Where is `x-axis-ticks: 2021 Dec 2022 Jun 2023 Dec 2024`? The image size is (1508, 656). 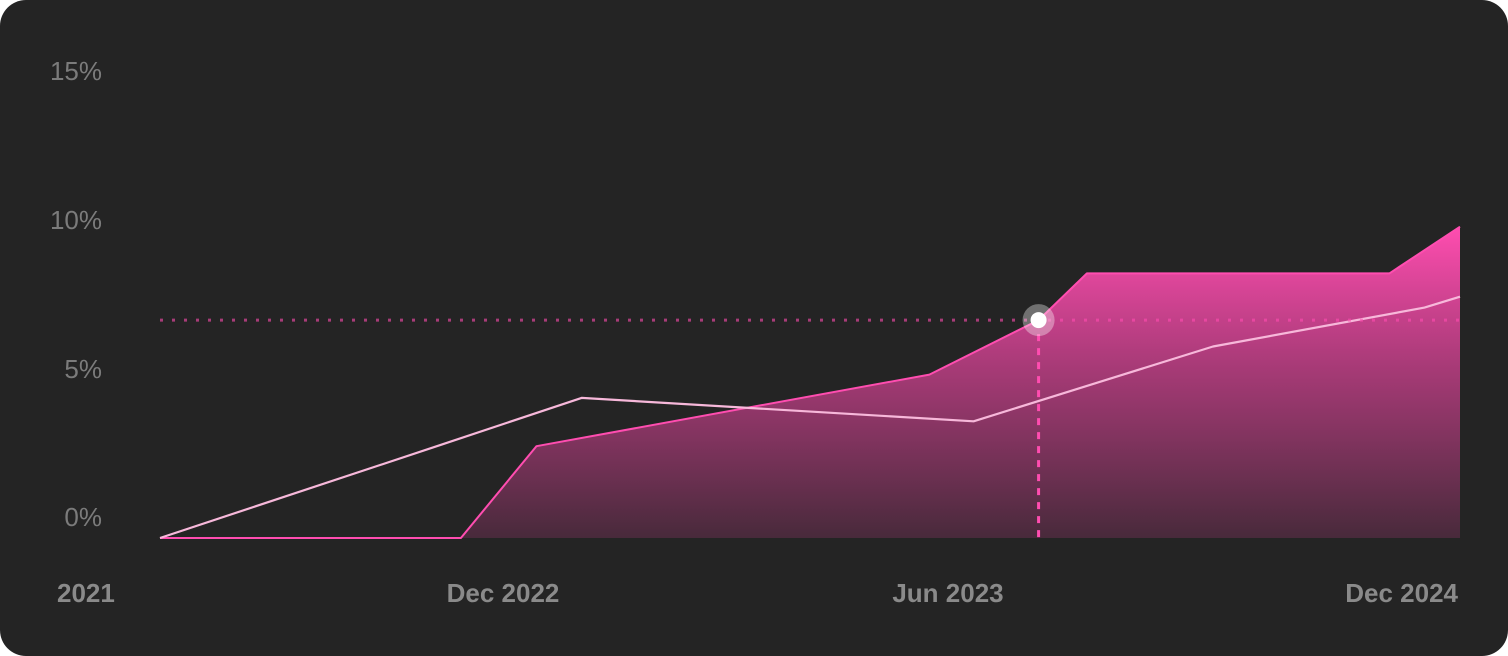 x-axis-ticks: 2021 Dec 2022 Jun 2023 Dec 2024 is located at coordinates (758, 593).